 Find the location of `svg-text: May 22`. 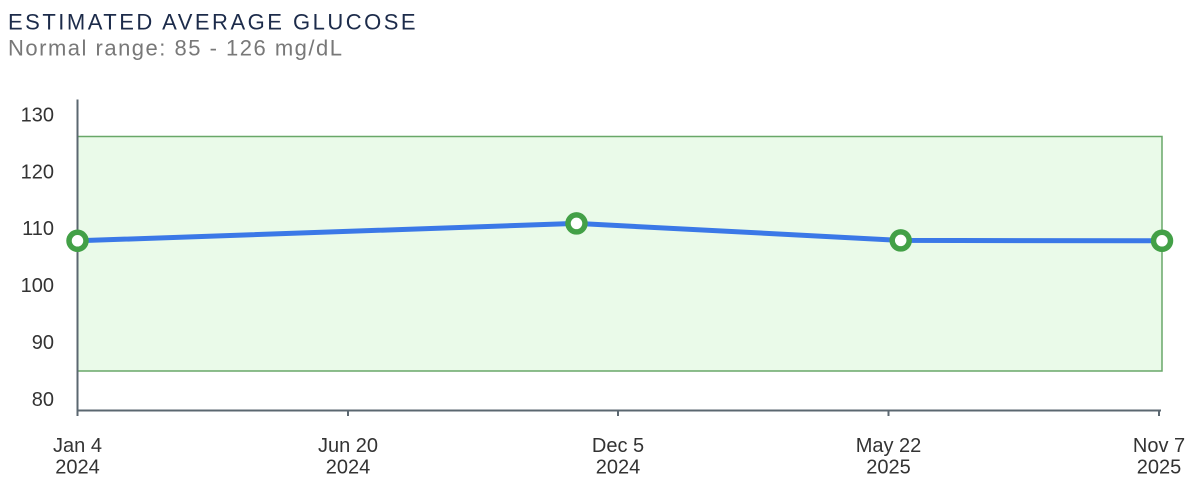

svg-text: May 22 is located at coordinates (889, 446).